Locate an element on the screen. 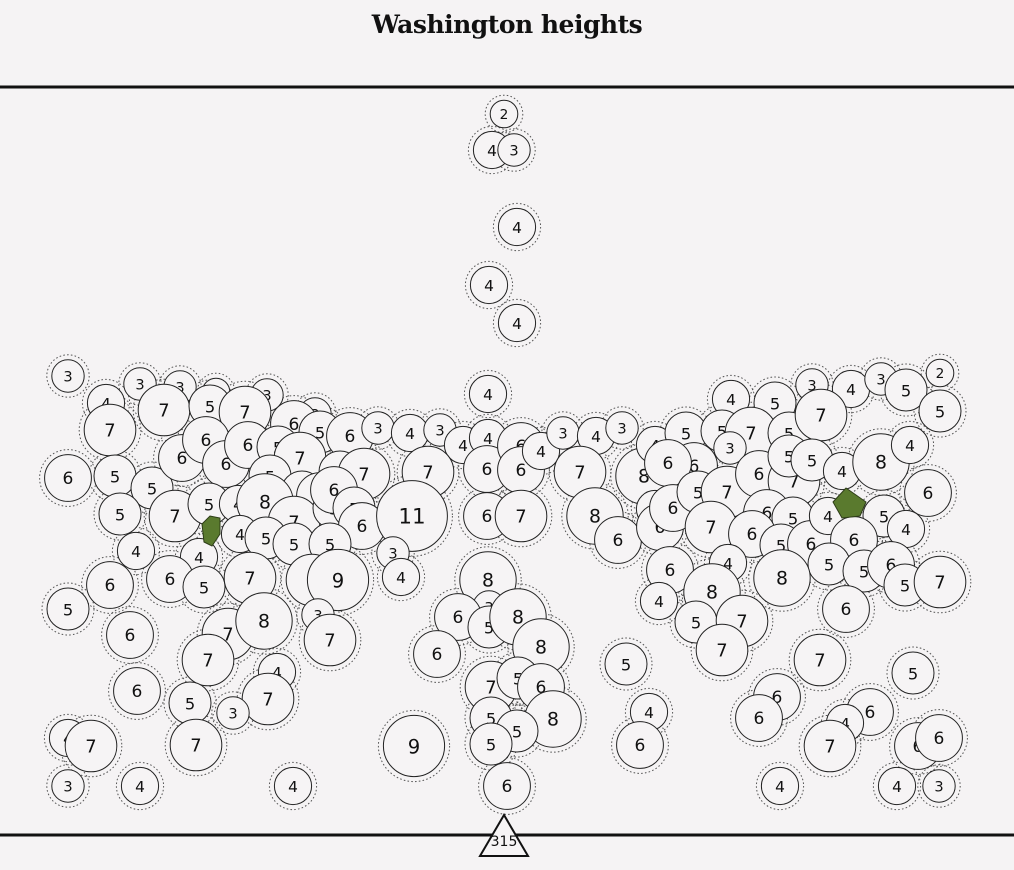 The width and height of the screenshot is (1014, 870). bubble-label: 9 is located at coordinates (338, 581).